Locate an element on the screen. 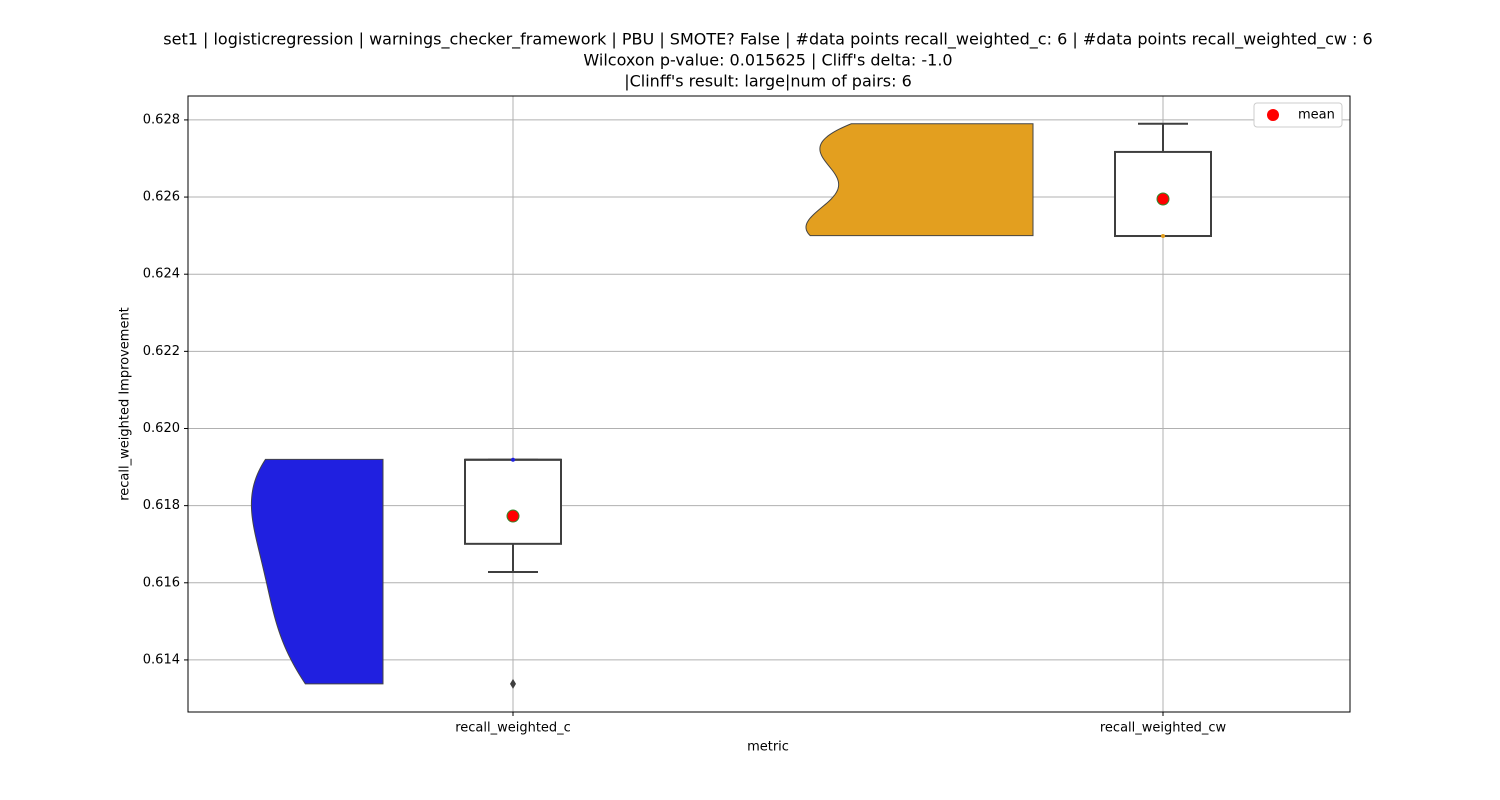 The width and height of the screenshot is (1500, 800). y-tick-label: 0.622 is located at coordinates (161, 351).